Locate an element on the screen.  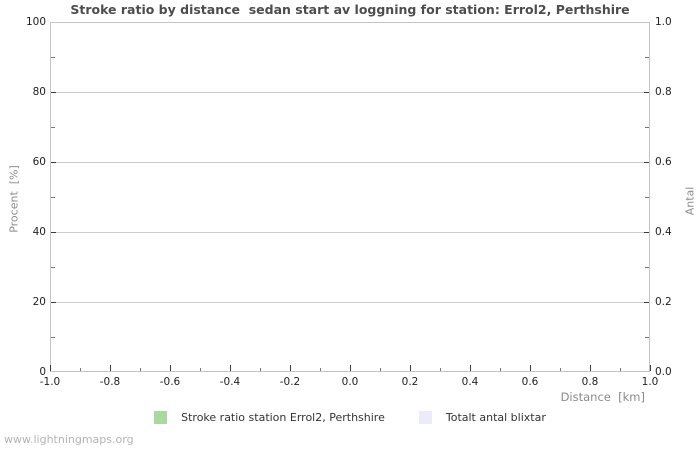
y-left-tick-label: 0 is located at coordinates (42, 372).